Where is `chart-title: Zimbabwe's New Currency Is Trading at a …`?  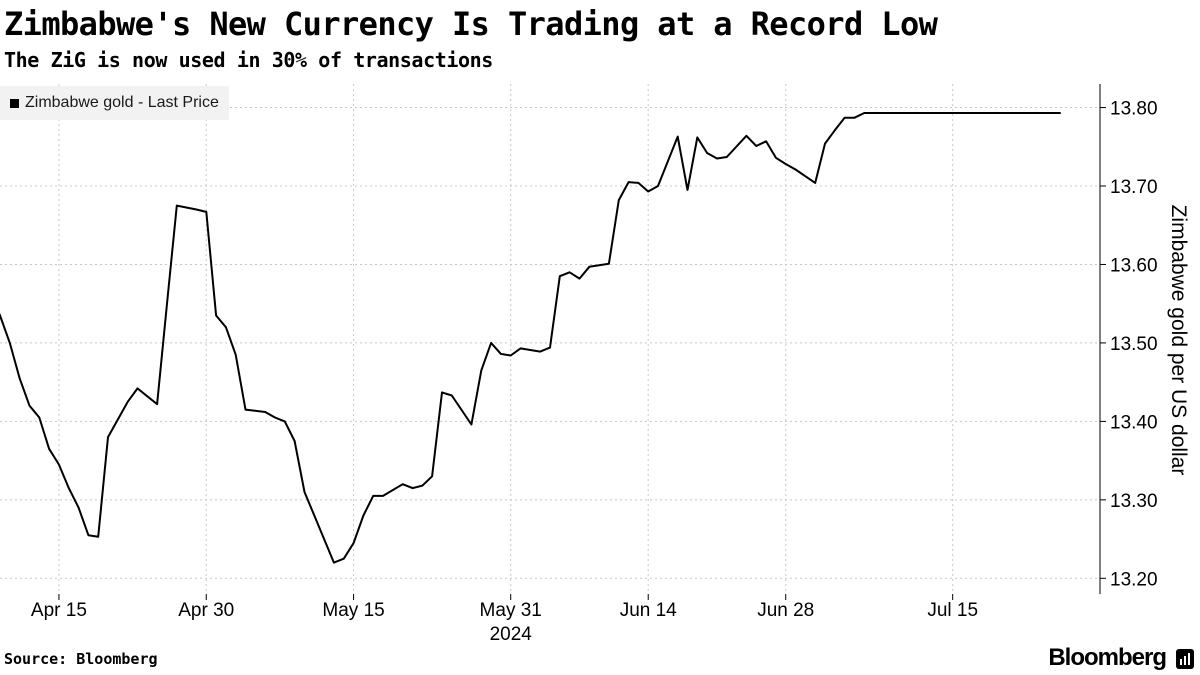
chart-title: Zimbabwe's New Currency Is Trading at a … is located at coordinates (471, 24).